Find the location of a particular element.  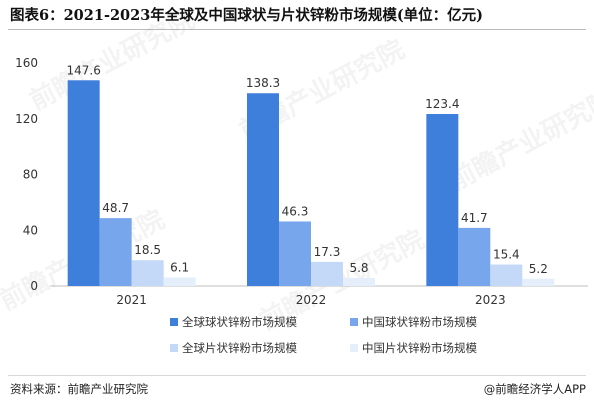

y-tick-label: 0 is located at coordinates (34, 286).